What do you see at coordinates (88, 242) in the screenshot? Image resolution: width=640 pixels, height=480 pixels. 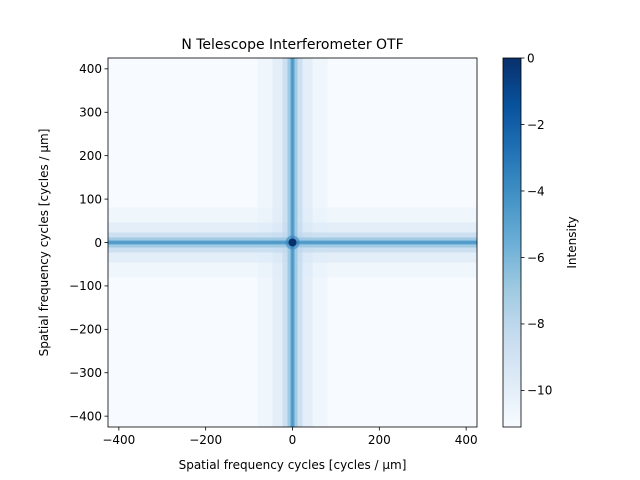 I see `y-axis: −400 −300 −200 −100 0 100 200 300 400` at bounding box center [88, 242].